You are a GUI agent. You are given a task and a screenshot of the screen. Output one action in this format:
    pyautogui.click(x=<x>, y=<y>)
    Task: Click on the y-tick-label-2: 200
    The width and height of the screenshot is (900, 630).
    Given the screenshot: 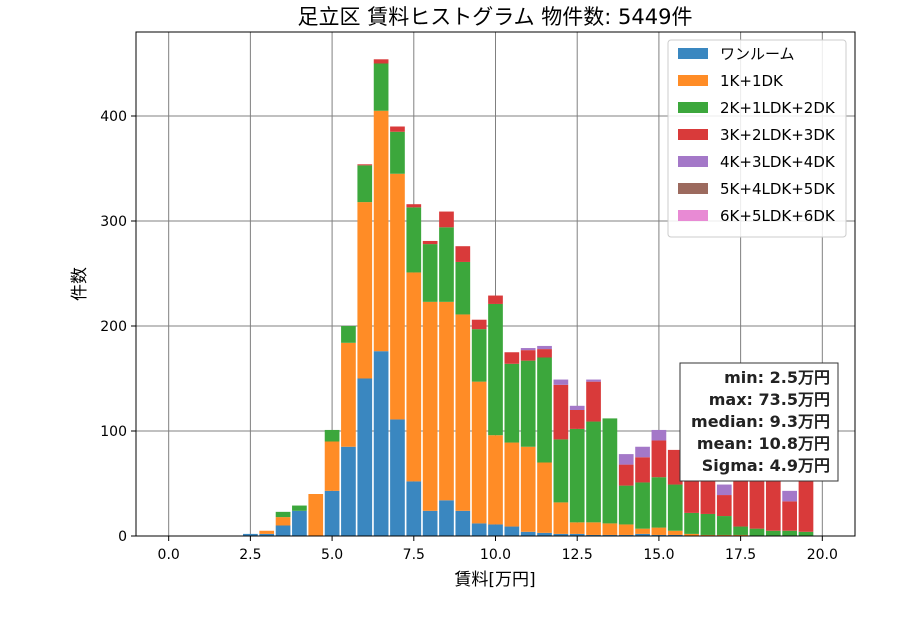 What is the action you would take?
    pyautogui.click(x=113, y=327)
    